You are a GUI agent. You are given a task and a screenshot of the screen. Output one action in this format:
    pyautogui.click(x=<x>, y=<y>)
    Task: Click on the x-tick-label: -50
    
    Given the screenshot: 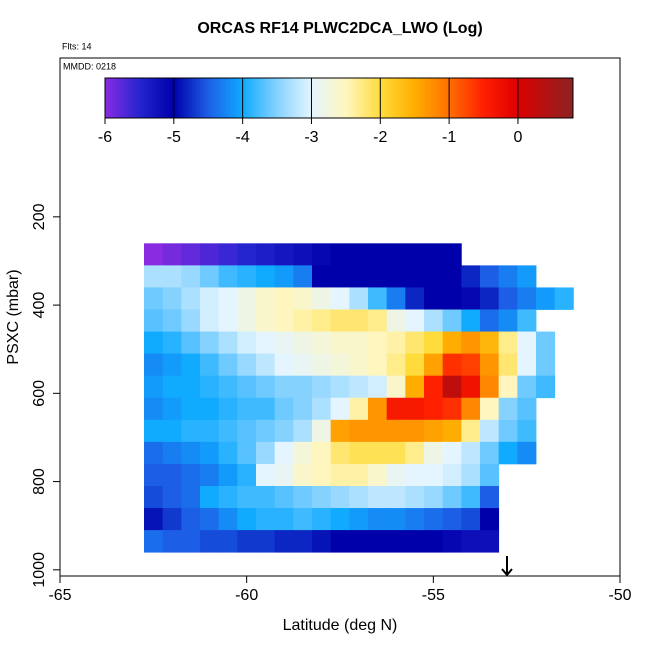 What is the action you would take?
    pyautogui.click(x=619, y=595)
    